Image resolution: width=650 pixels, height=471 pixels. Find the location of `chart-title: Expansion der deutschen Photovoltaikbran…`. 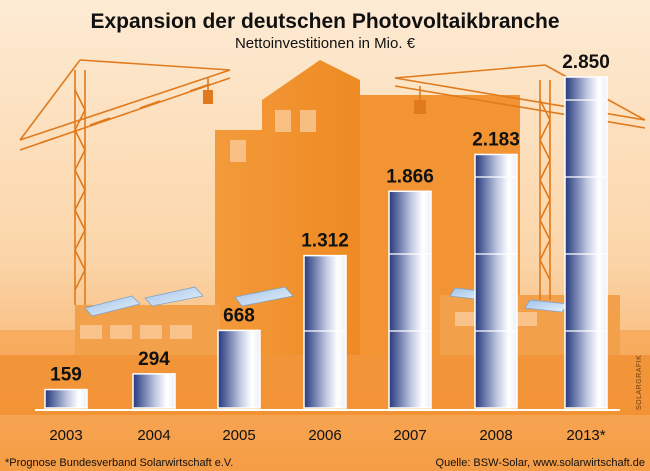

chart-title: Expansion der deutschen Photovoltaikbran… is located at coordinates (324, 21).